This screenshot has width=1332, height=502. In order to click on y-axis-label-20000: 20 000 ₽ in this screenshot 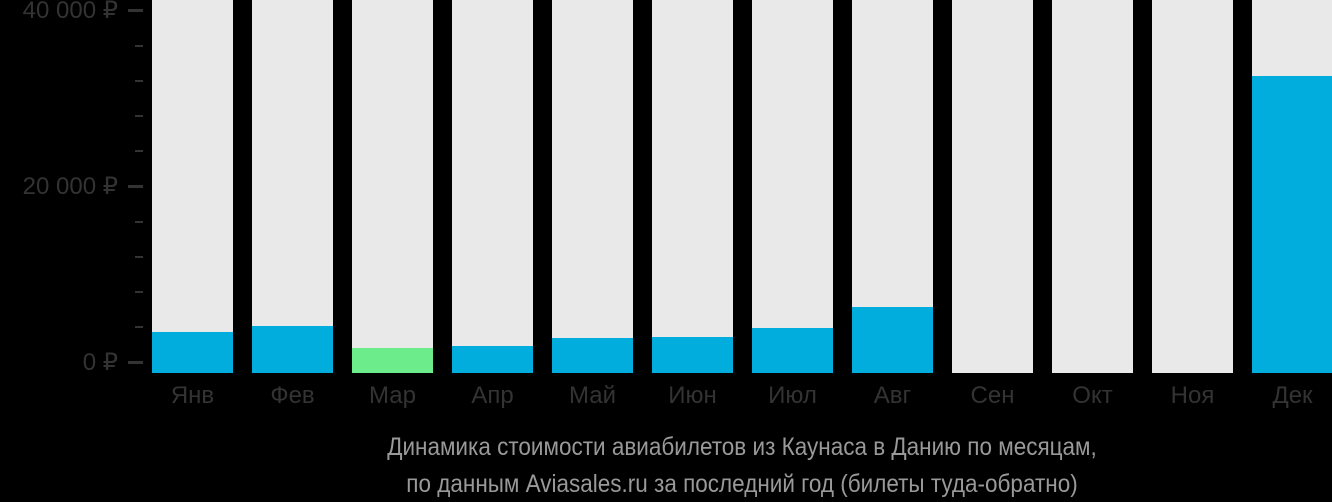, I will do `click(70, 186)`.